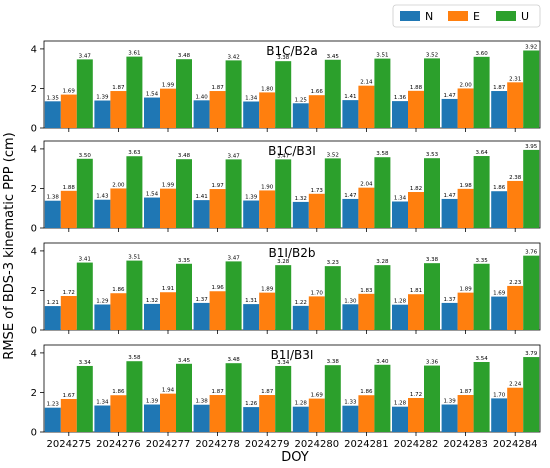 The image size is (550, 468). What do you see at coordinates (531, 354) in the screenshot?
I see `data-label: 3.79` at bounding box center [531, 354].